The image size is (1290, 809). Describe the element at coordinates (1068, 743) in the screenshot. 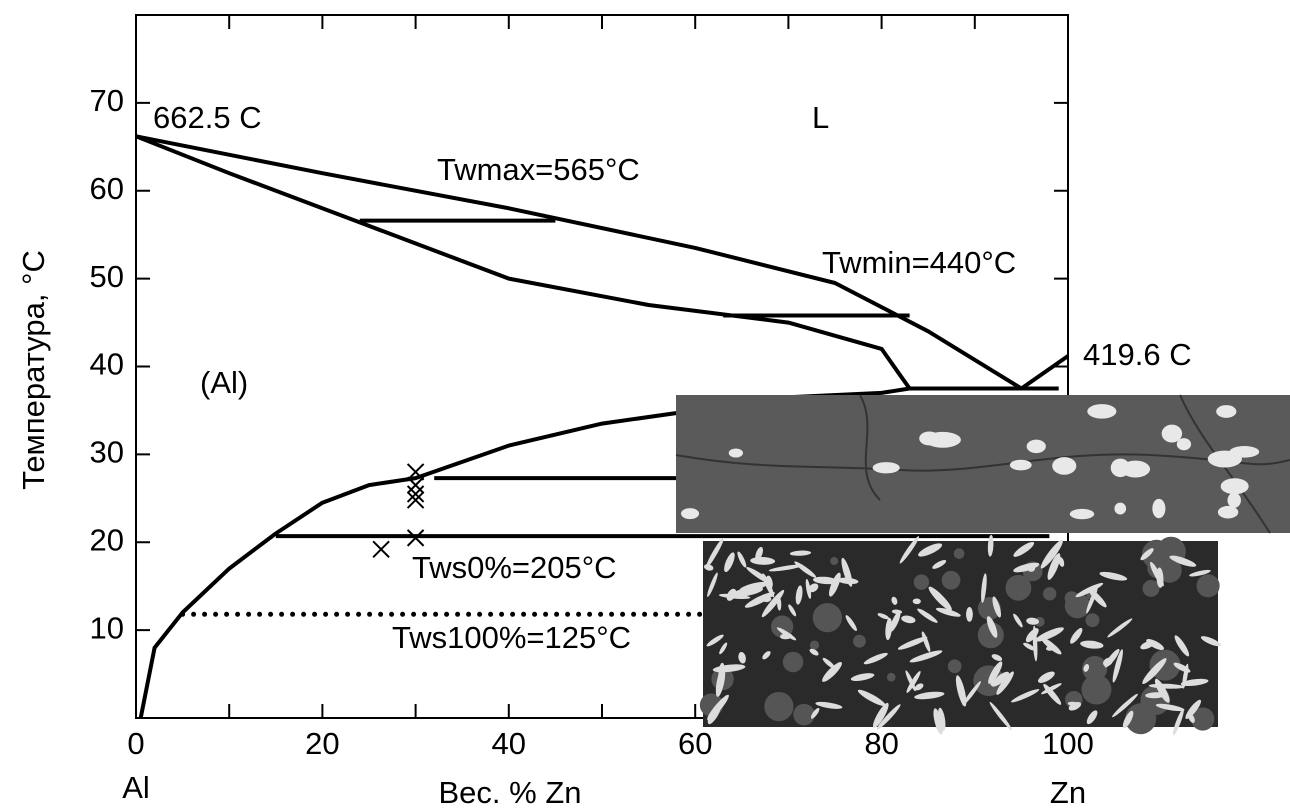

I see `x-tick-label: 100` at that location.